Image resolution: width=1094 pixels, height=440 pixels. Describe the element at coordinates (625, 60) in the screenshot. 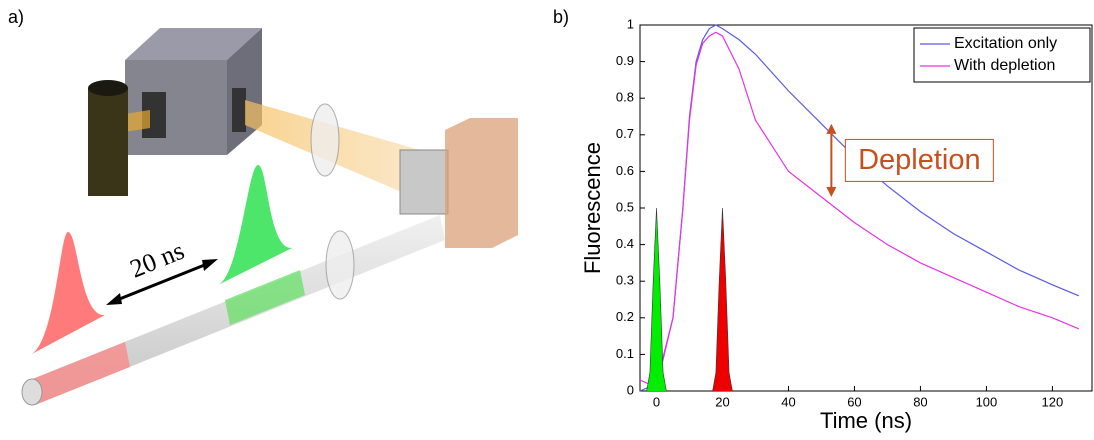

I see `y-tick-label: 0.9` at that location.